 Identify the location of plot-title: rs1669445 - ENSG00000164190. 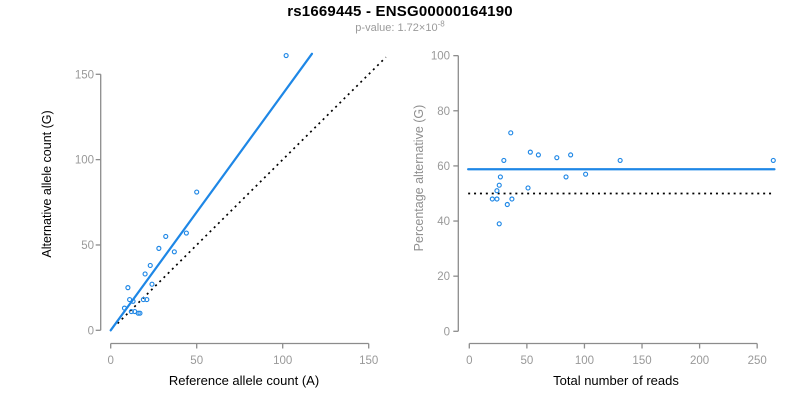
(400, 11).